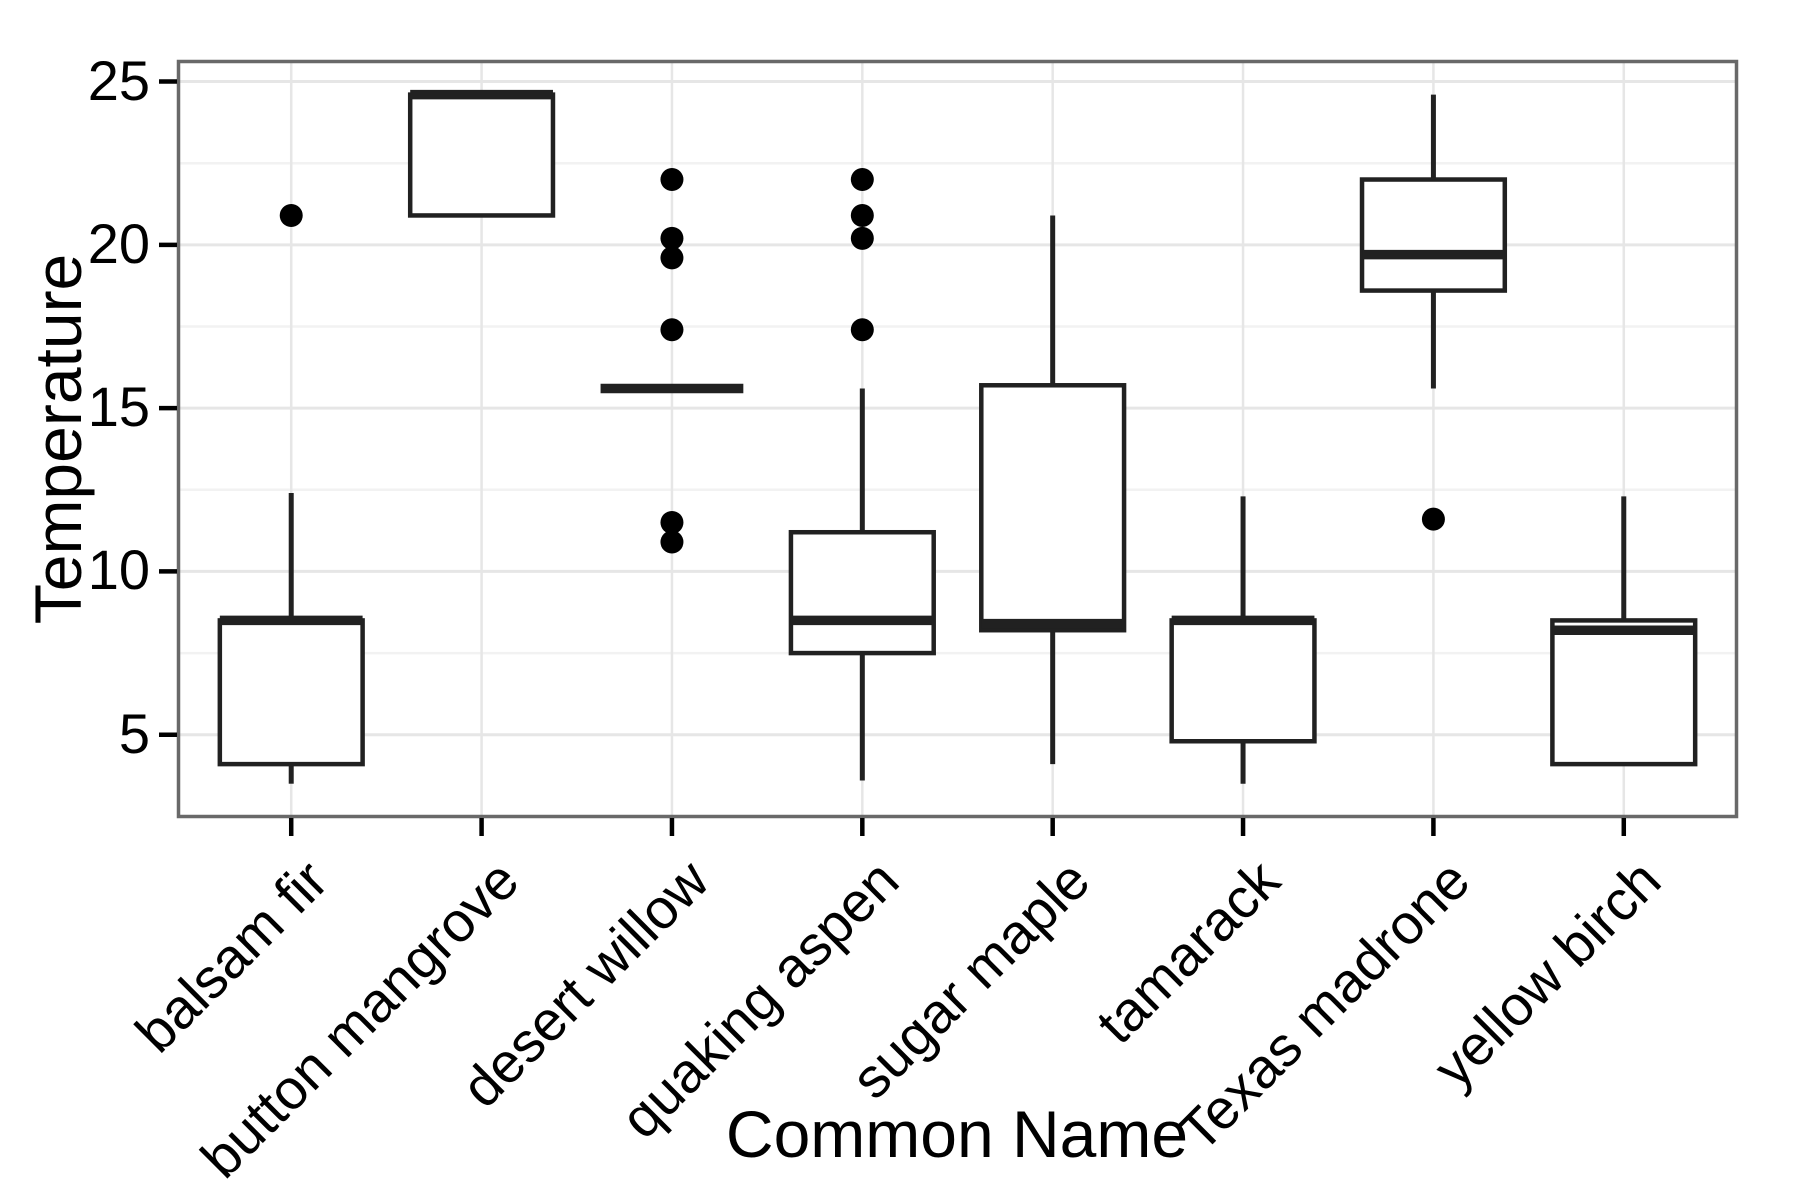  Describe the element at coordinates (118, 407) in the screenshot. I see `y-tick-label: 15` at that location.